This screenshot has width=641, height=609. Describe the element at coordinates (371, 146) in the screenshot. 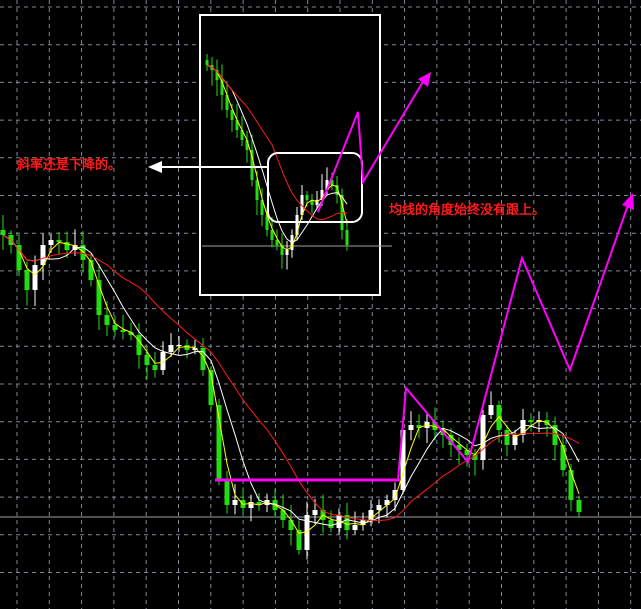

I see `inset-projection-path` at that location.